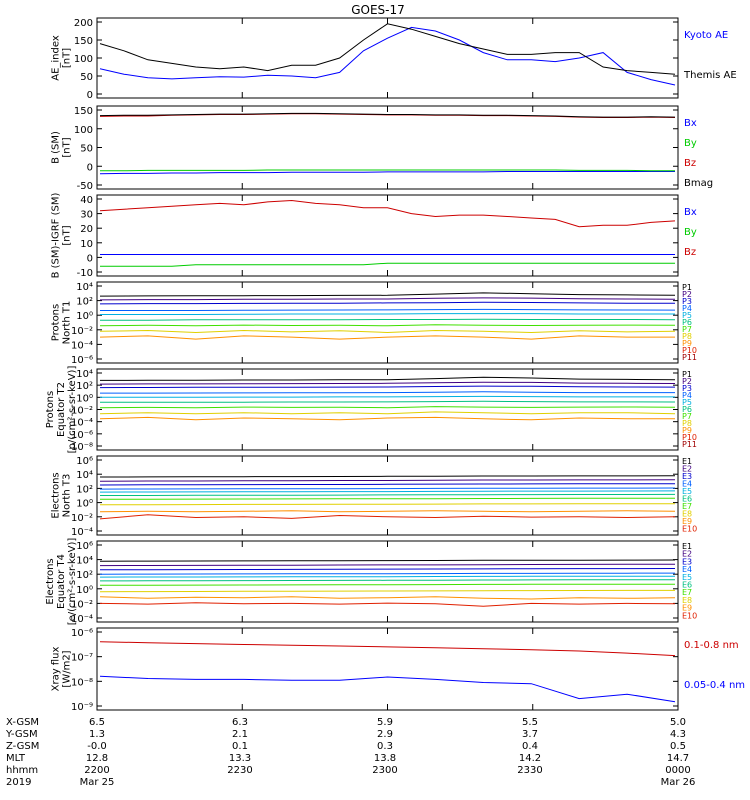 The height and width of the screenshot is (800, 750). What do you see at coordinates (387, 115) in the screenshot?
I see `series-line-bmag` at bounding box center [387, 115].